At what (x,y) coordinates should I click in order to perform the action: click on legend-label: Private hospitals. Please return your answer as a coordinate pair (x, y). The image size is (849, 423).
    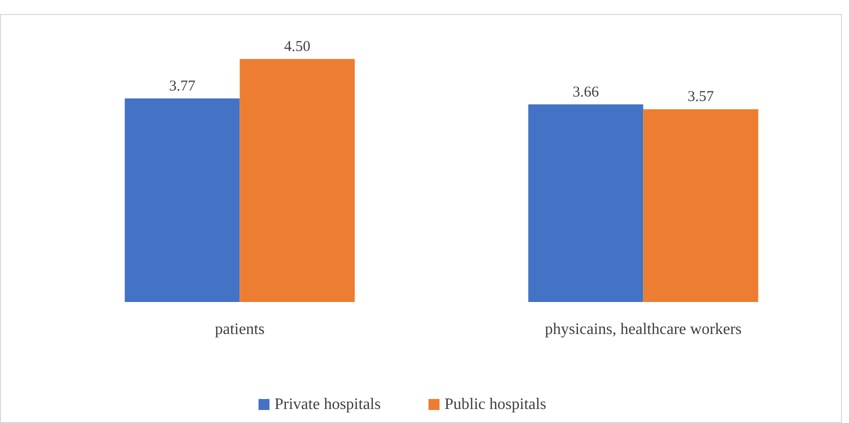
    Looking at the image, I should click on (327, 404).